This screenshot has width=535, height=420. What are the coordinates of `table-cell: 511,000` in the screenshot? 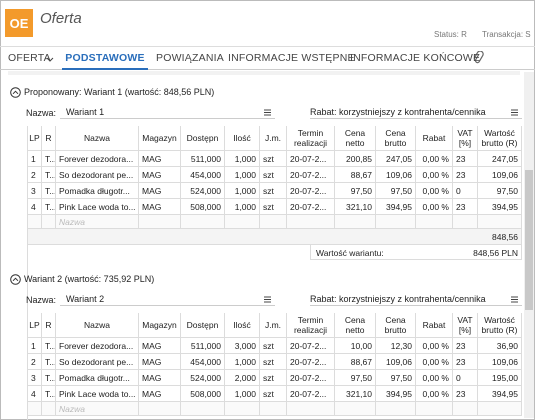 It's located at (203, 159).